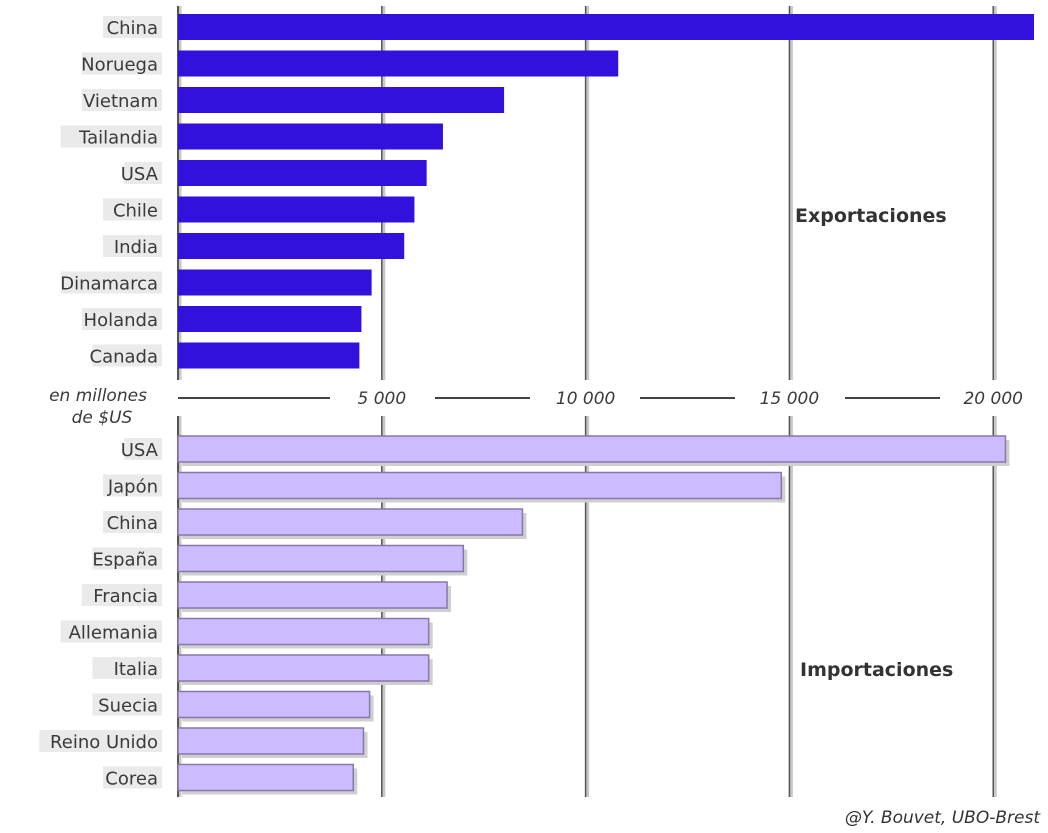 The height and width of the screenshot is (833, 1048). Describe the element at coordinates (271, 741) in the screenshot. I see `import-bar-reino-unido` at that location.